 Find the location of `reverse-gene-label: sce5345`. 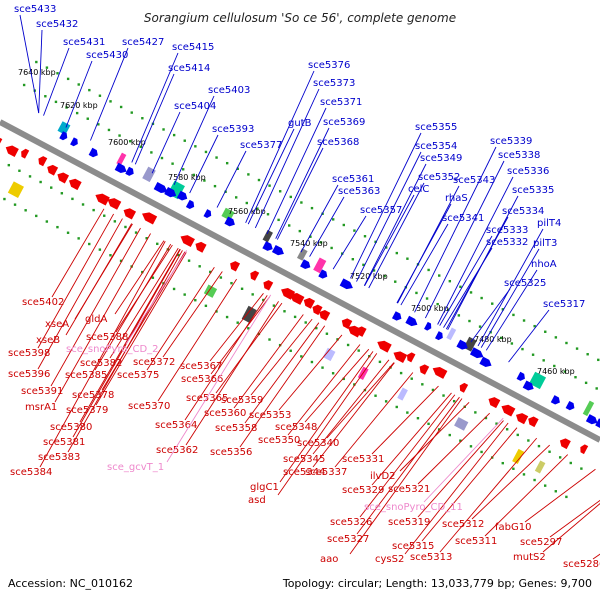

reverse-gene-label: sce5345 is located at coordinates (304, 459).